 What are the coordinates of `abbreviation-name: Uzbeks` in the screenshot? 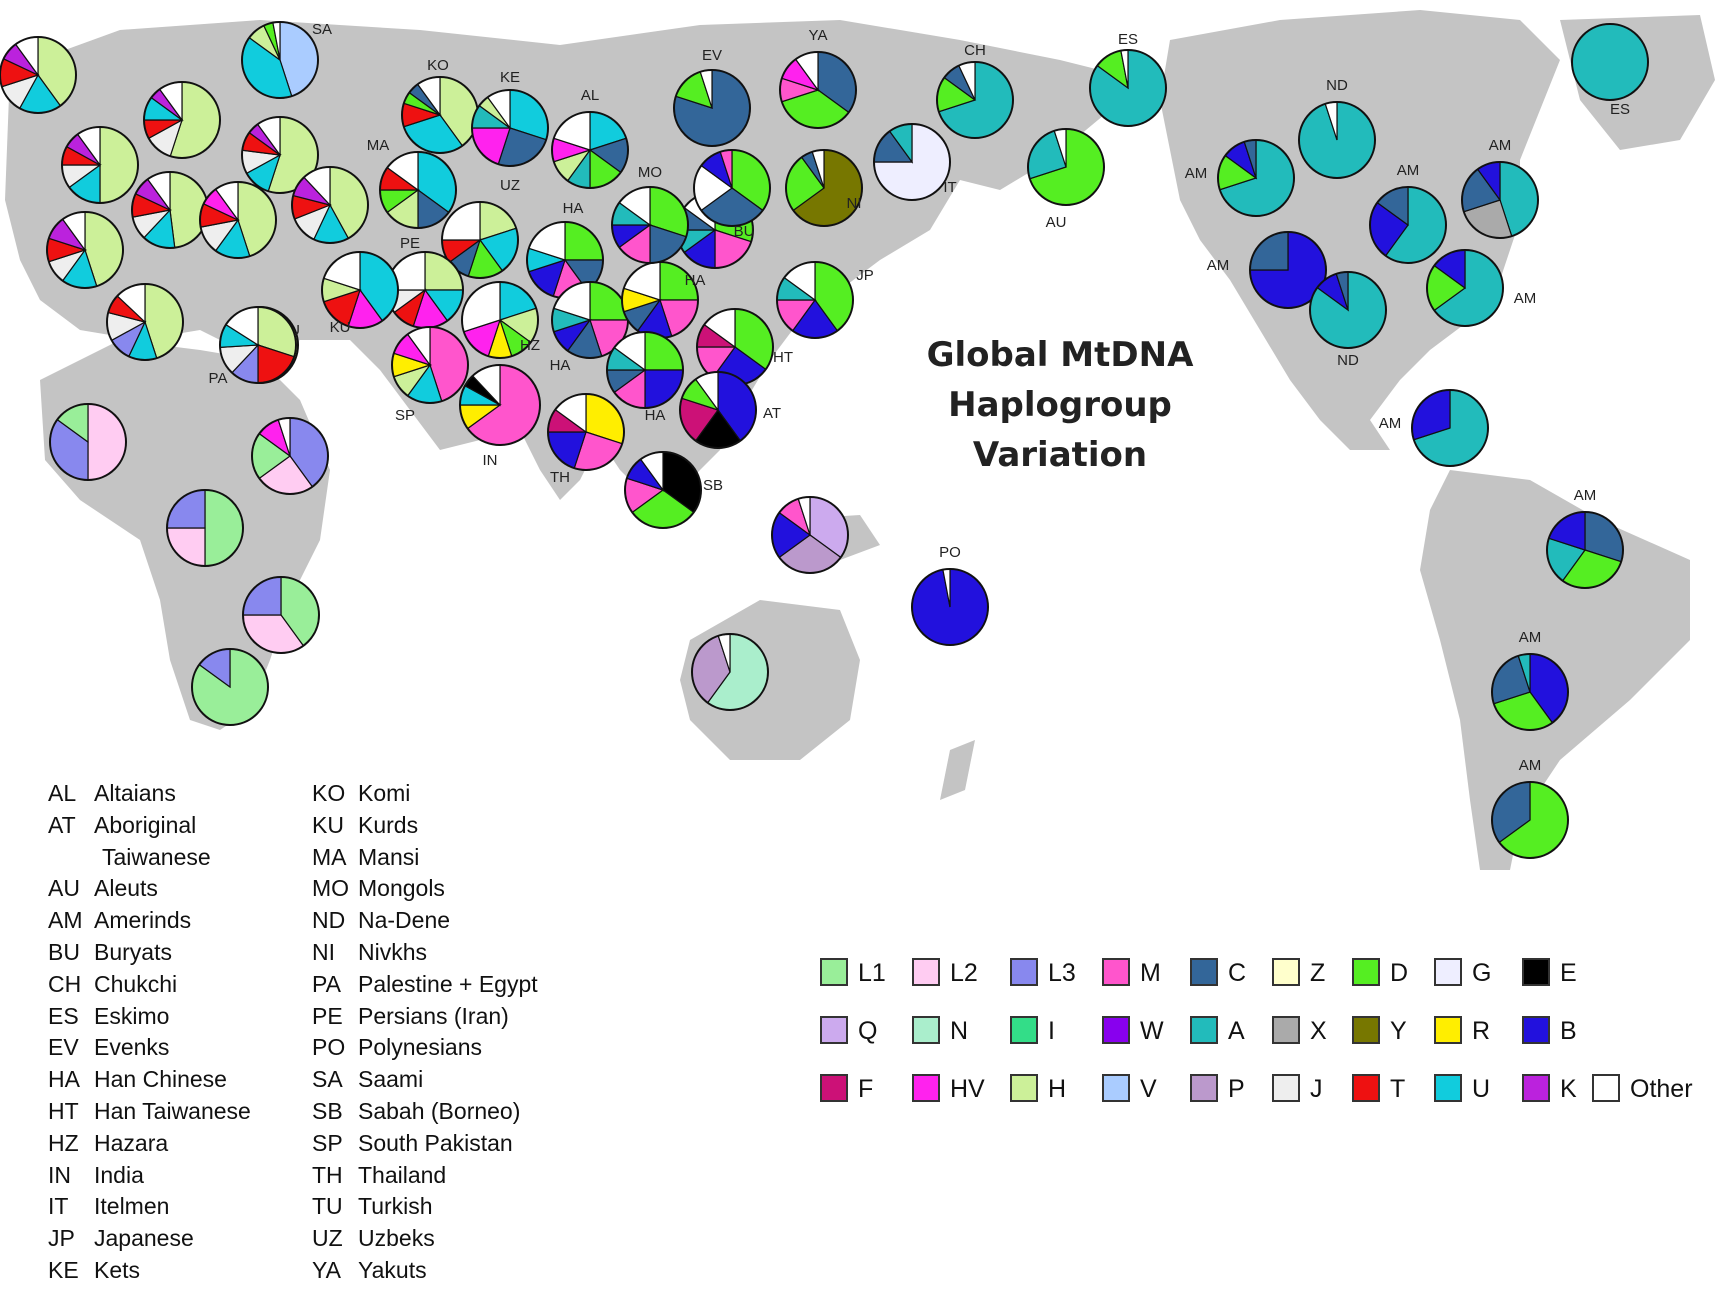 It's located at (396, 1238).